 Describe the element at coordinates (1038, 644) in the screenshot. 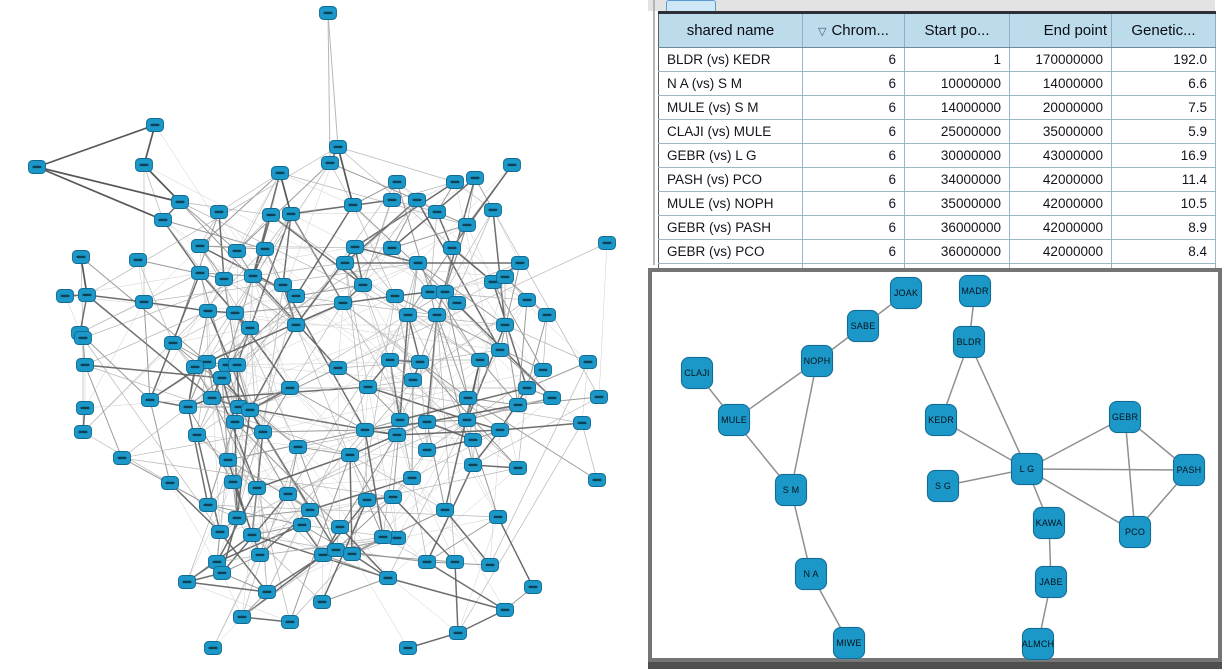

I see `subnetwork-node-almch: ALMCH` at that location.